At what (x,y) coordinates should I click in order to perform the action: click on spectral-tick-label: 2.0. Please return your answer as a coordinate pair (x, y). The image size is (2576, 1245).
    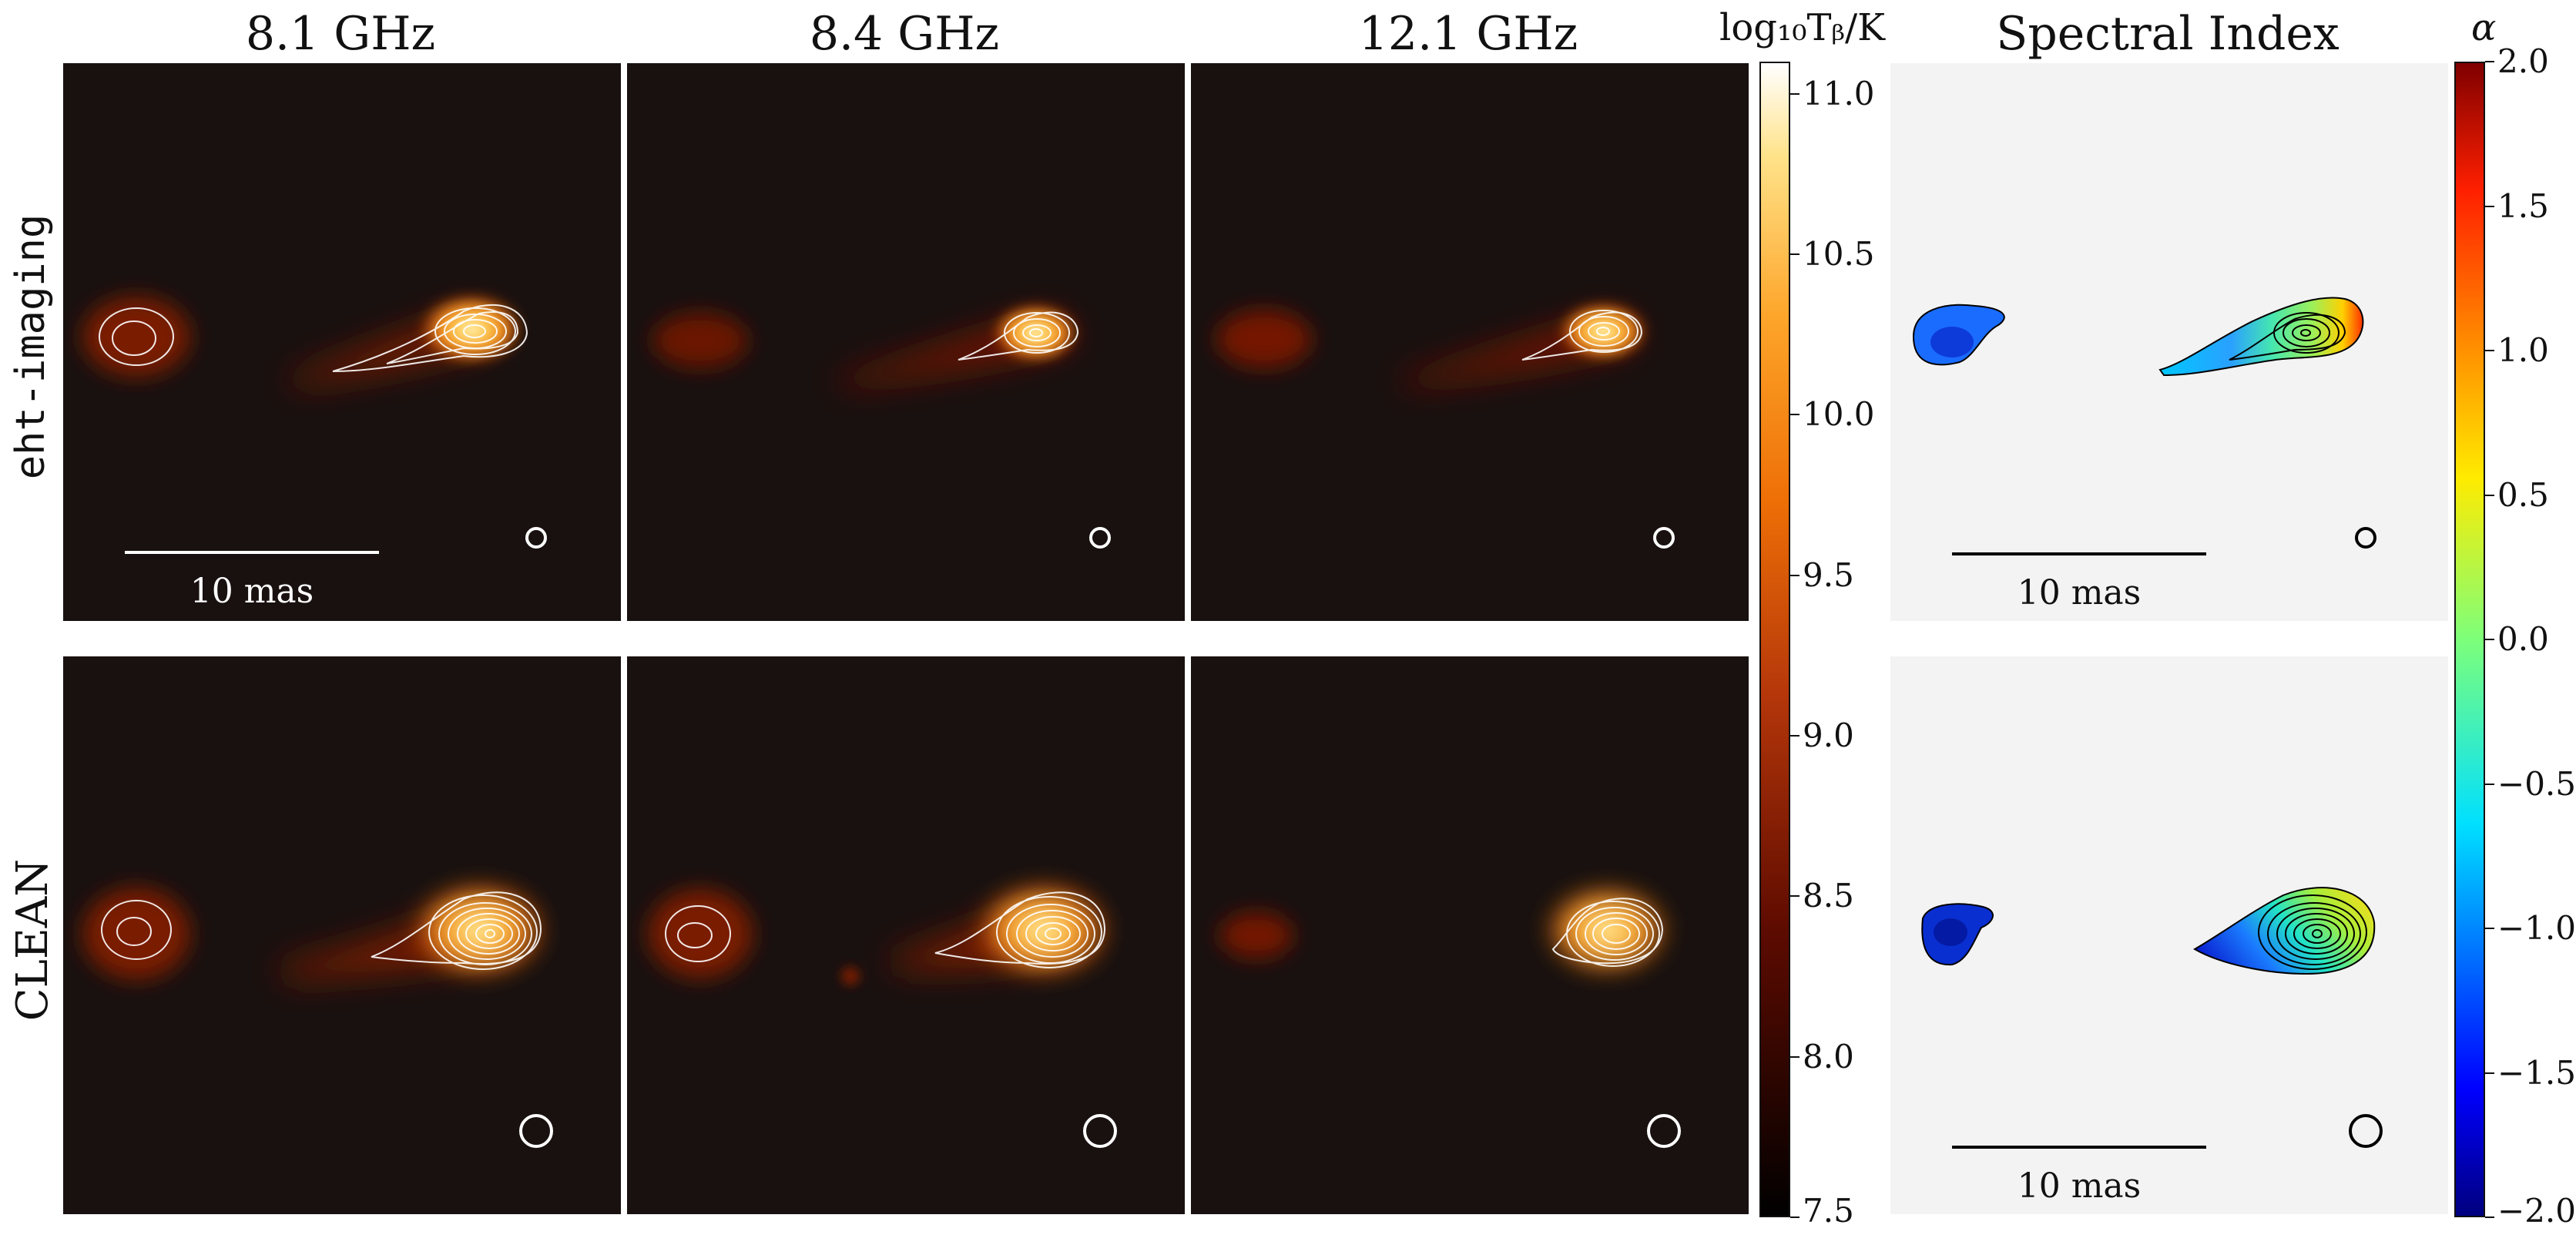
    Looking at the image, I should click on (2523, 61).